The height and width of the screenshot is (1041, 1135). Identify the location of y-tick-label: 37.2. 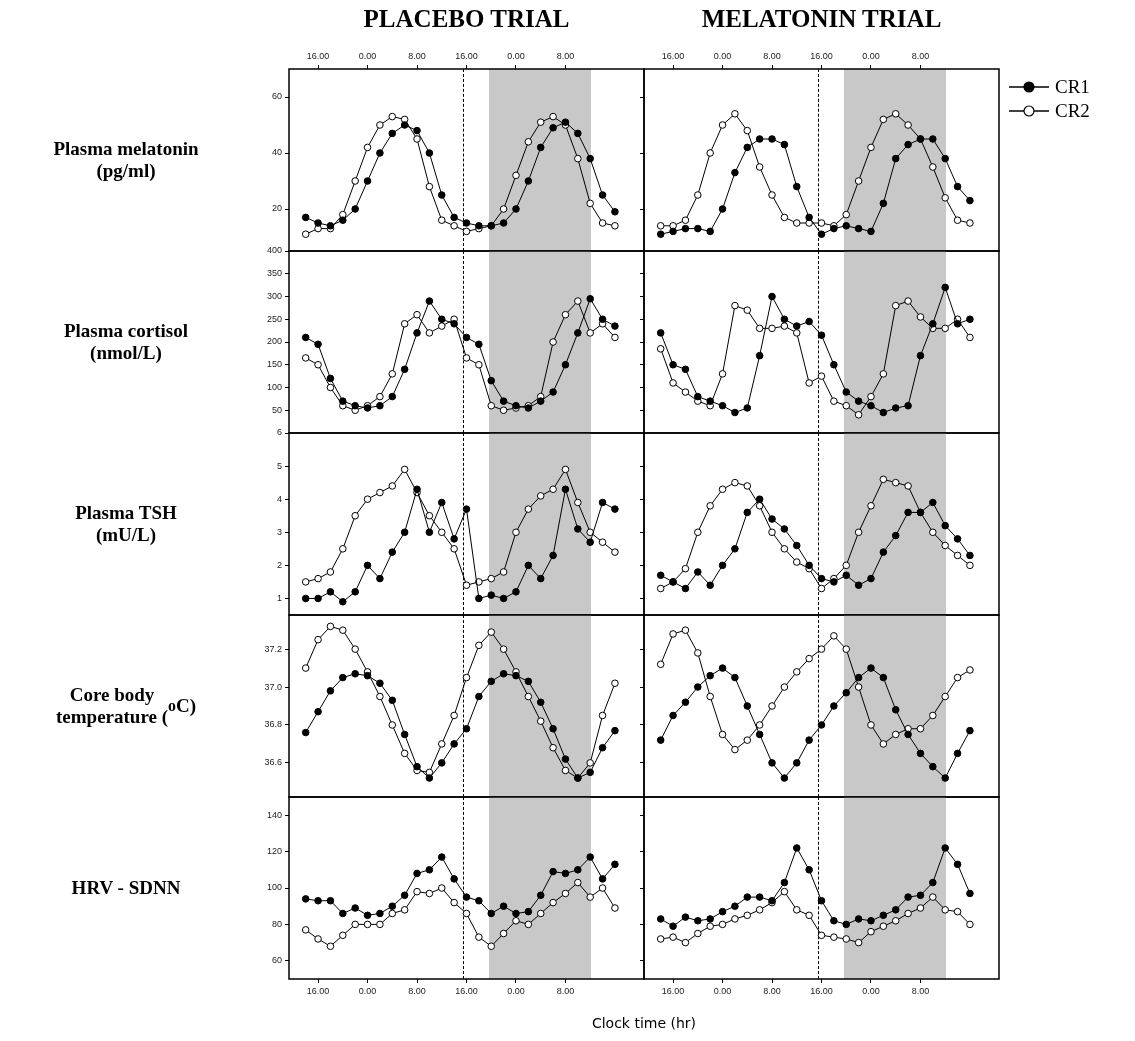
(273, 648).